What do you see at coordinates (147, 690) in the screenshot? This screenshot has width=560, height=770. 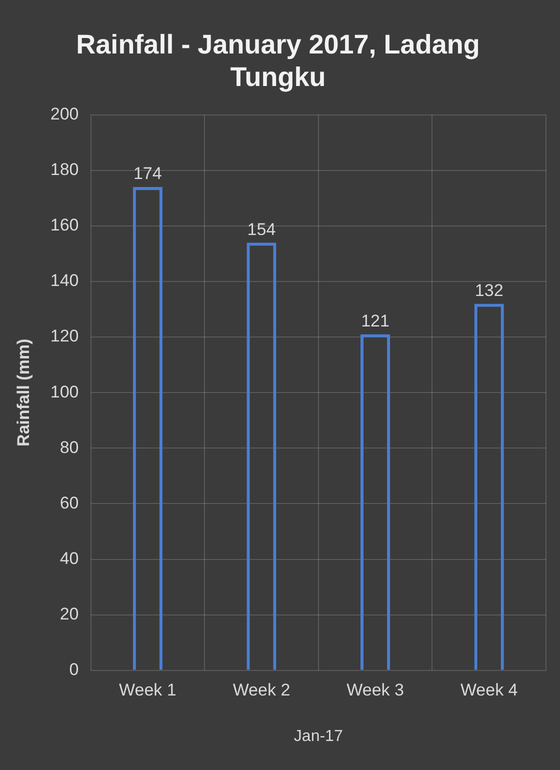 I see `x-tick-label: Week 1` at bounding box center [147, 690].